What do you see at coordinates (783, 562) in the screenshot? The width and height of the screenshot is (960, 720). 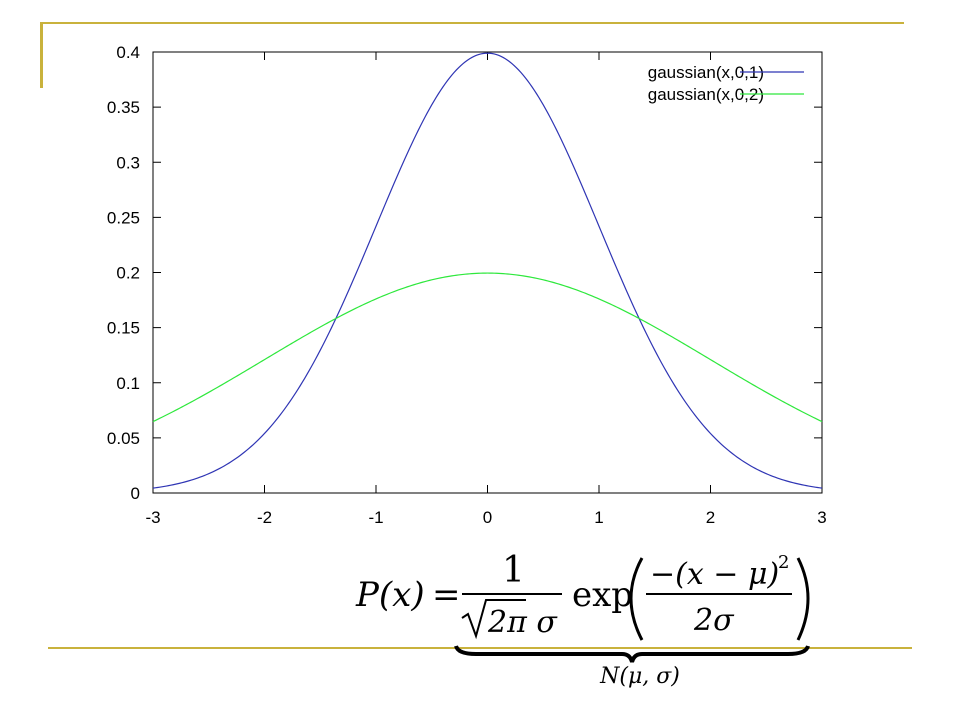 I see `formula-inner-exponent: 2` at bounding box center [783, 562].